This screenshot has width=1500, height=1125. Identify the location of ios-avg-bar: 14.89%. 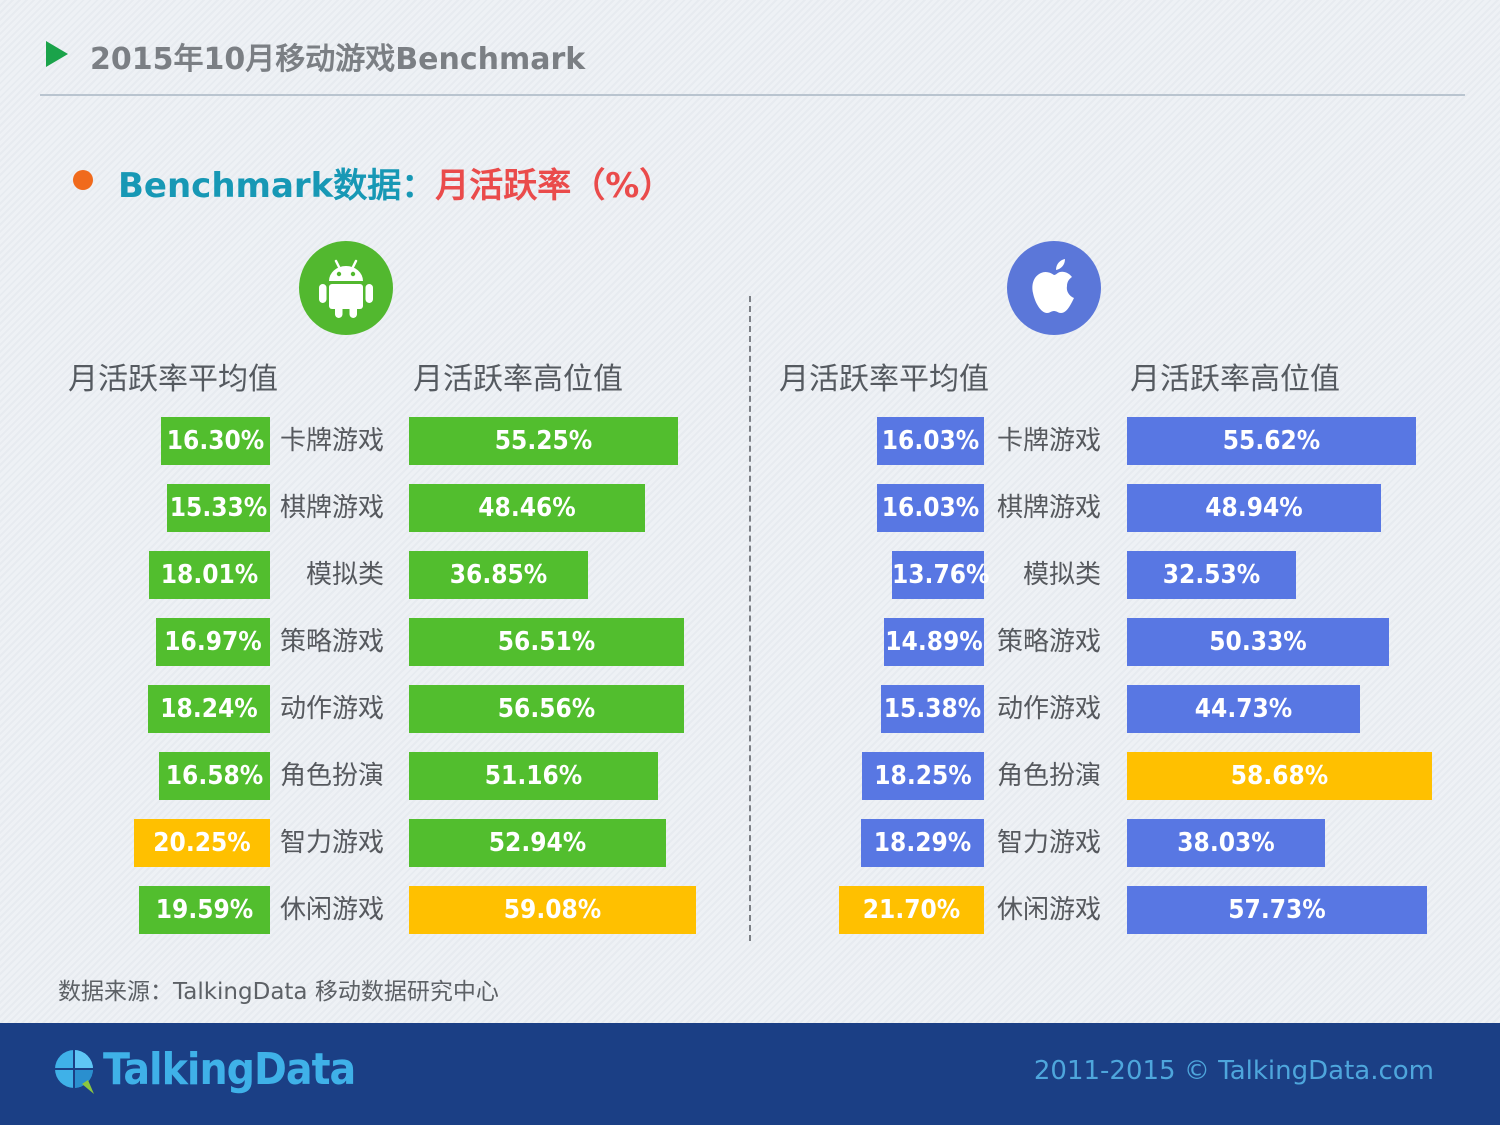
(934, 642).